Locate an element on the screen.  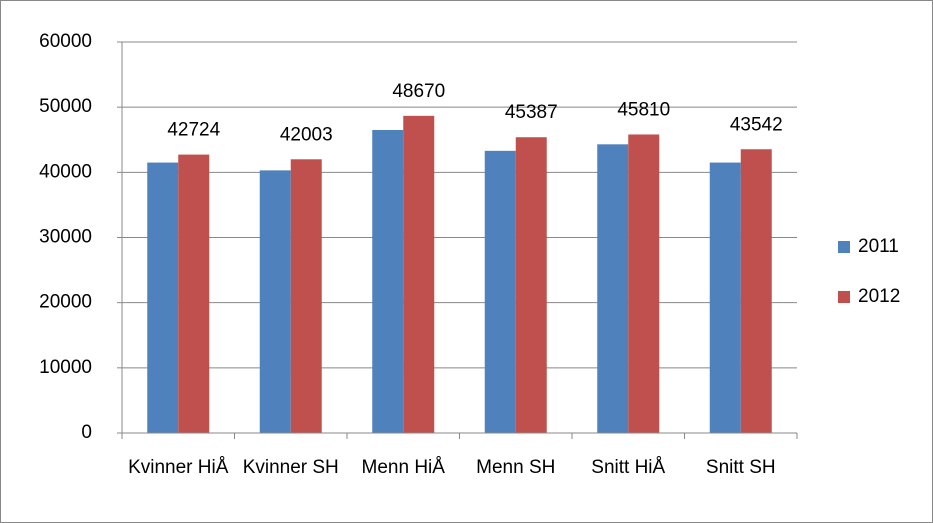
y-tick-label: 0 is located at coordinates (86, 432).